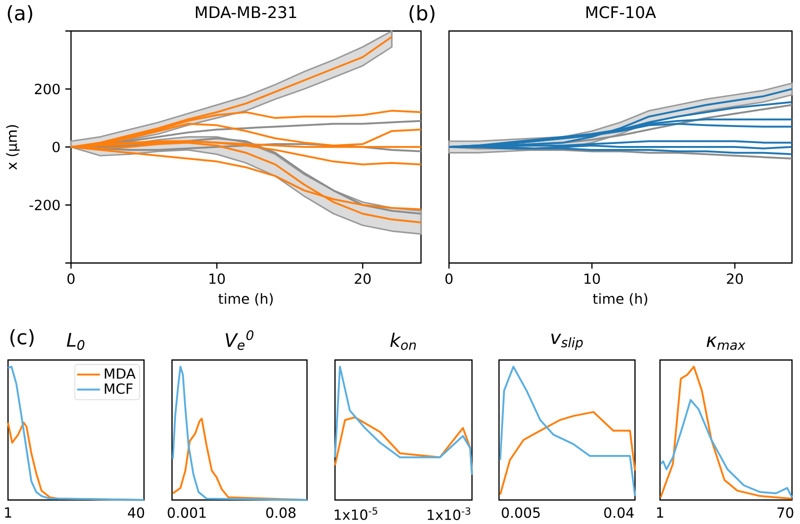 The height and width of the screenshot is (524, 800). What do you see at coordinates (136, 512) in the screenshot?
I see `x-tick-label: 40` at bounding box center [136, 512].